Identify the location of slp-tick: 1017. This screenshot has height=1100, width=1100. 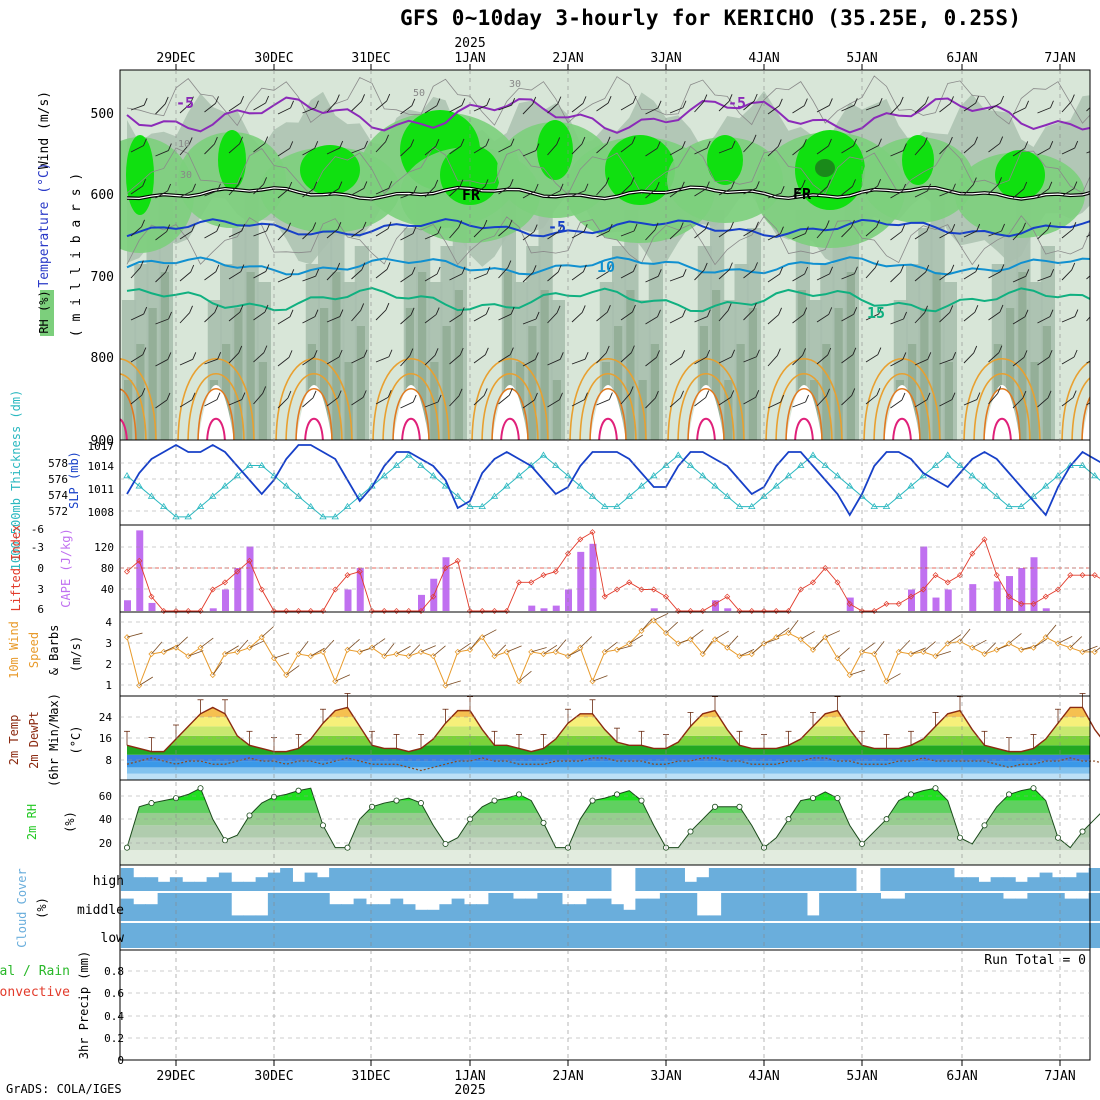
(101, 446).